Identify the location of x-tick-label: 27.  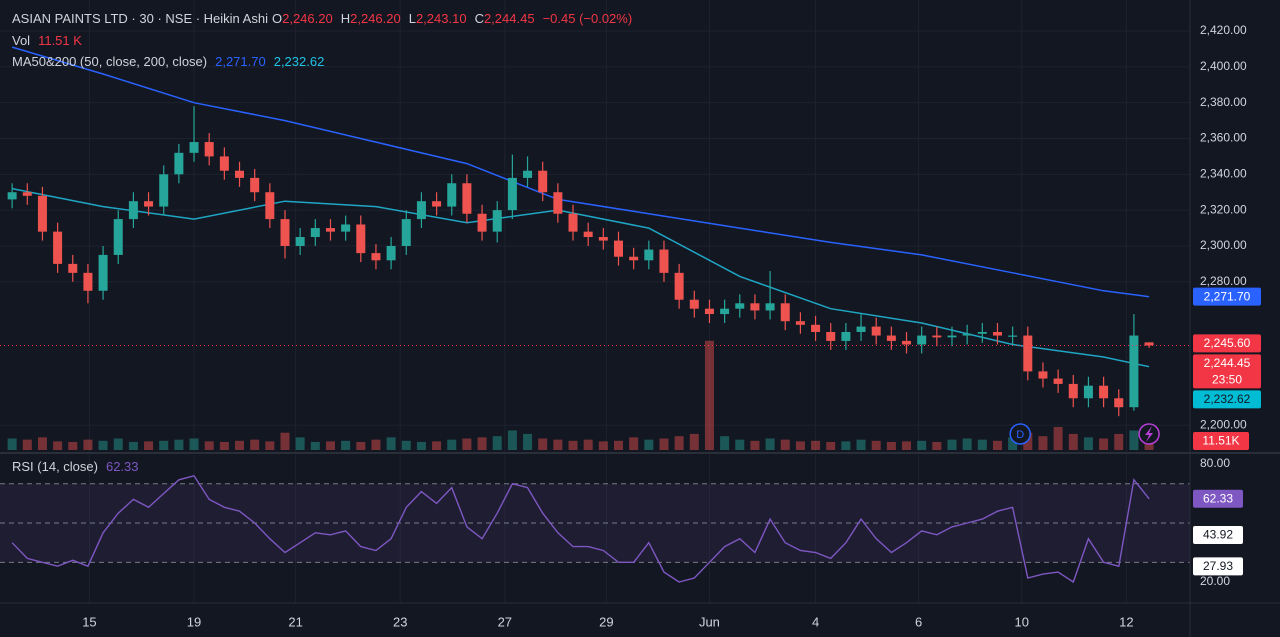
(505, 621).